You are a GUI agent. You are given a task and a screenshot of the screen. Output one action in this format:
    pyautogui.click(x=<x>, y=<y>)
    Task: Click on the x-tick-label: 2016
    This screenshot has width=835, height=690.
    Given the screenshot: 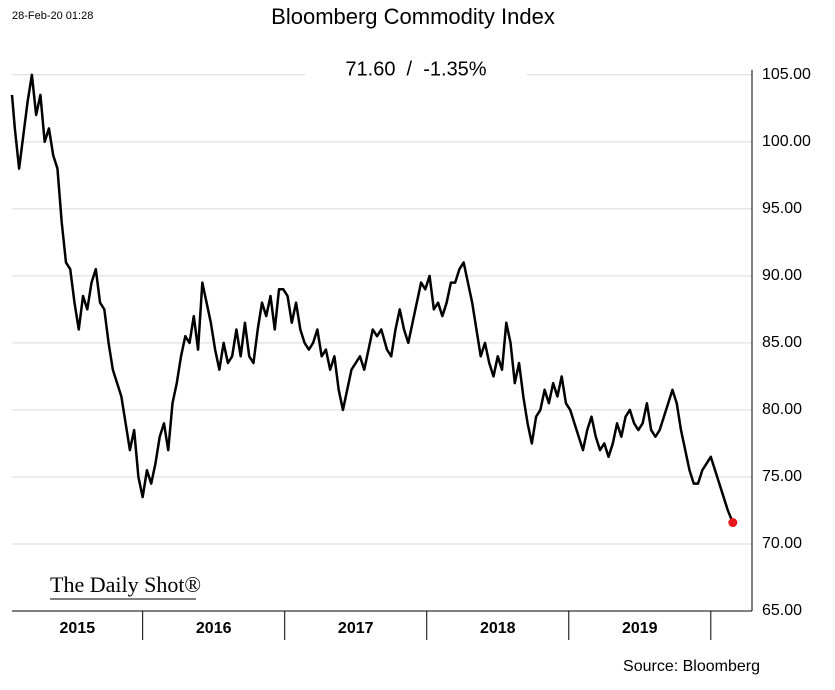 What is the action you would take?
    pyautogui.click(x=214, y=628)
    